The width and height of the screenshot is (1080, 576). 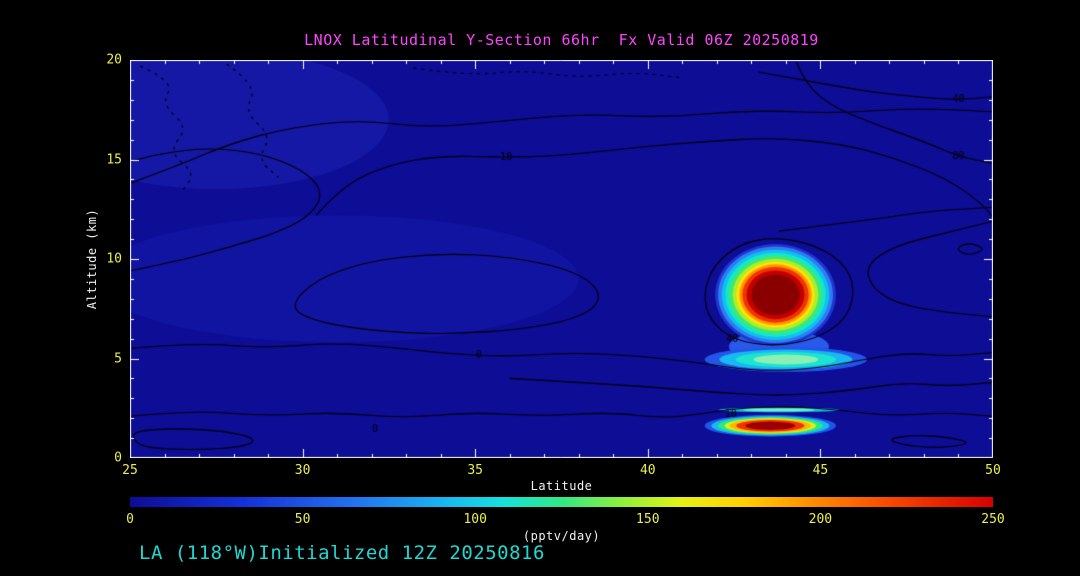 What do you see at coordinates (820, 470) in the screenshot?
I see `x-tick-label: 45` at bounding box center [820, 470].